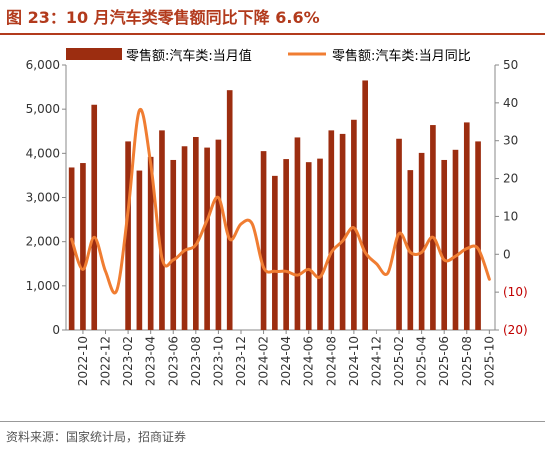 Image resolution: width=545 pixels, height=451 pixels. Describe the element at coordinates (331, 361) in the screenshot. I see `x-tick-label: 2024-08` at that location.